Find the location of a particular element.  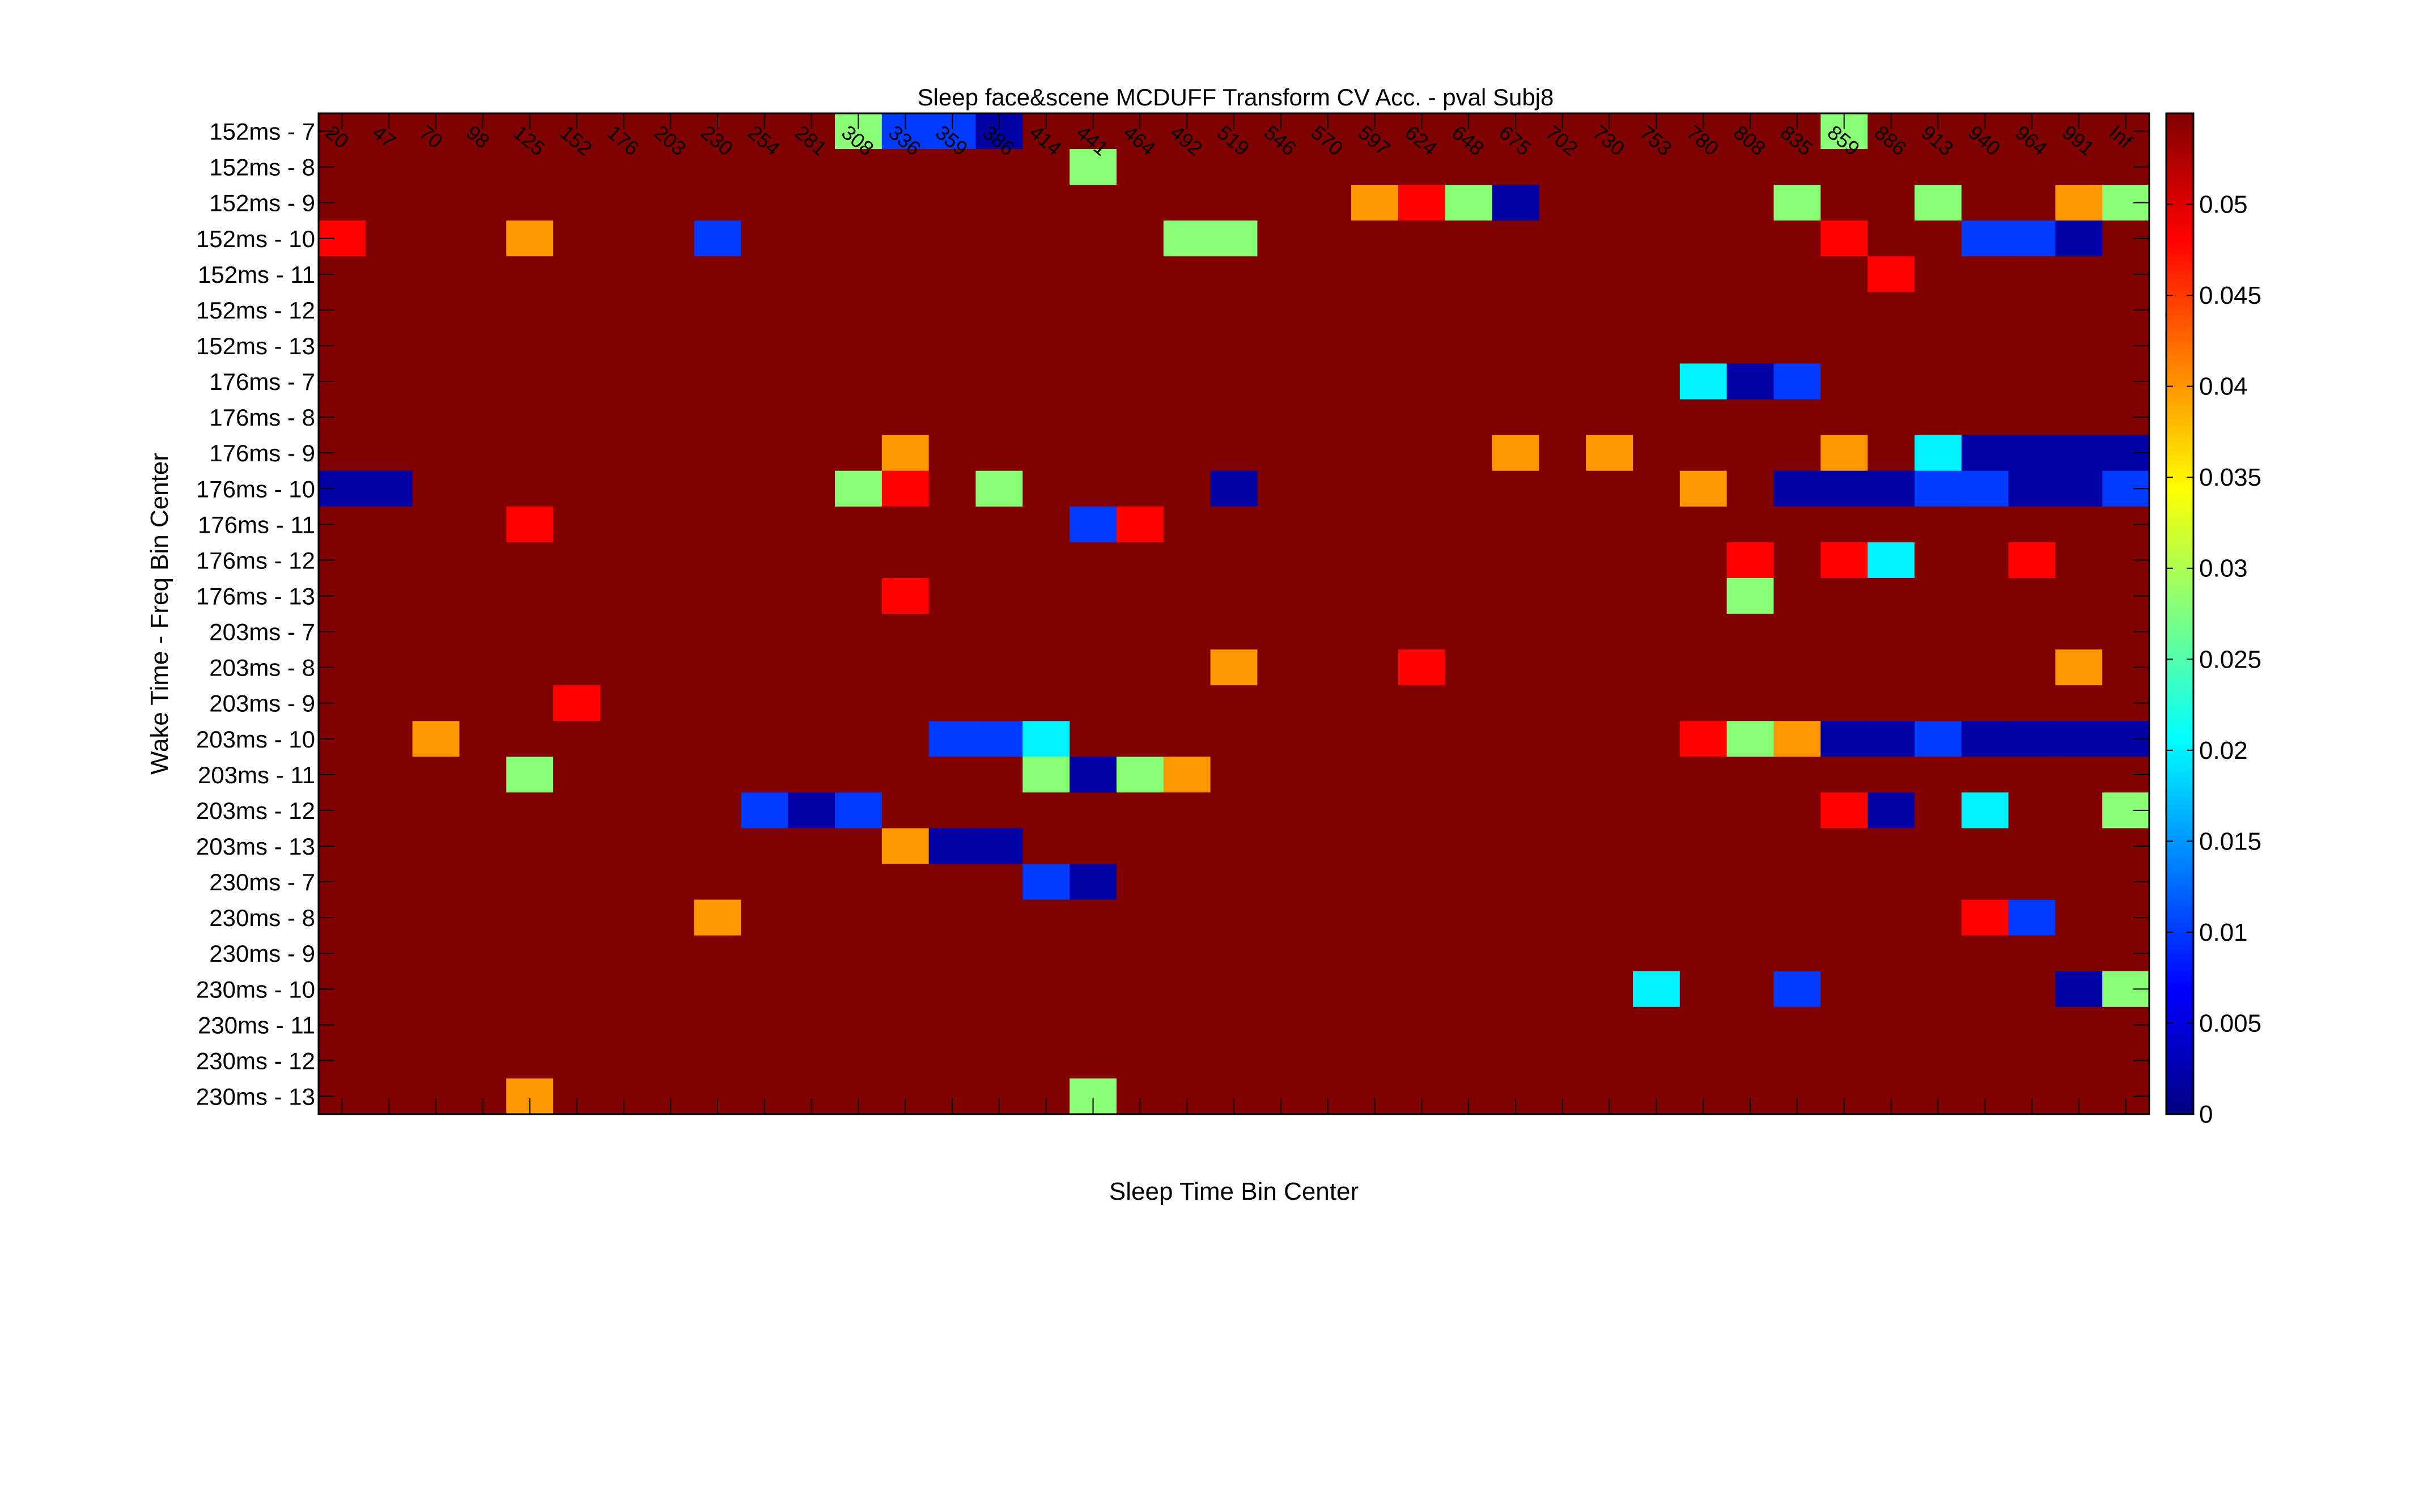

colorbar-tick-label: 0.05 is located at coordinates (2223, 205).